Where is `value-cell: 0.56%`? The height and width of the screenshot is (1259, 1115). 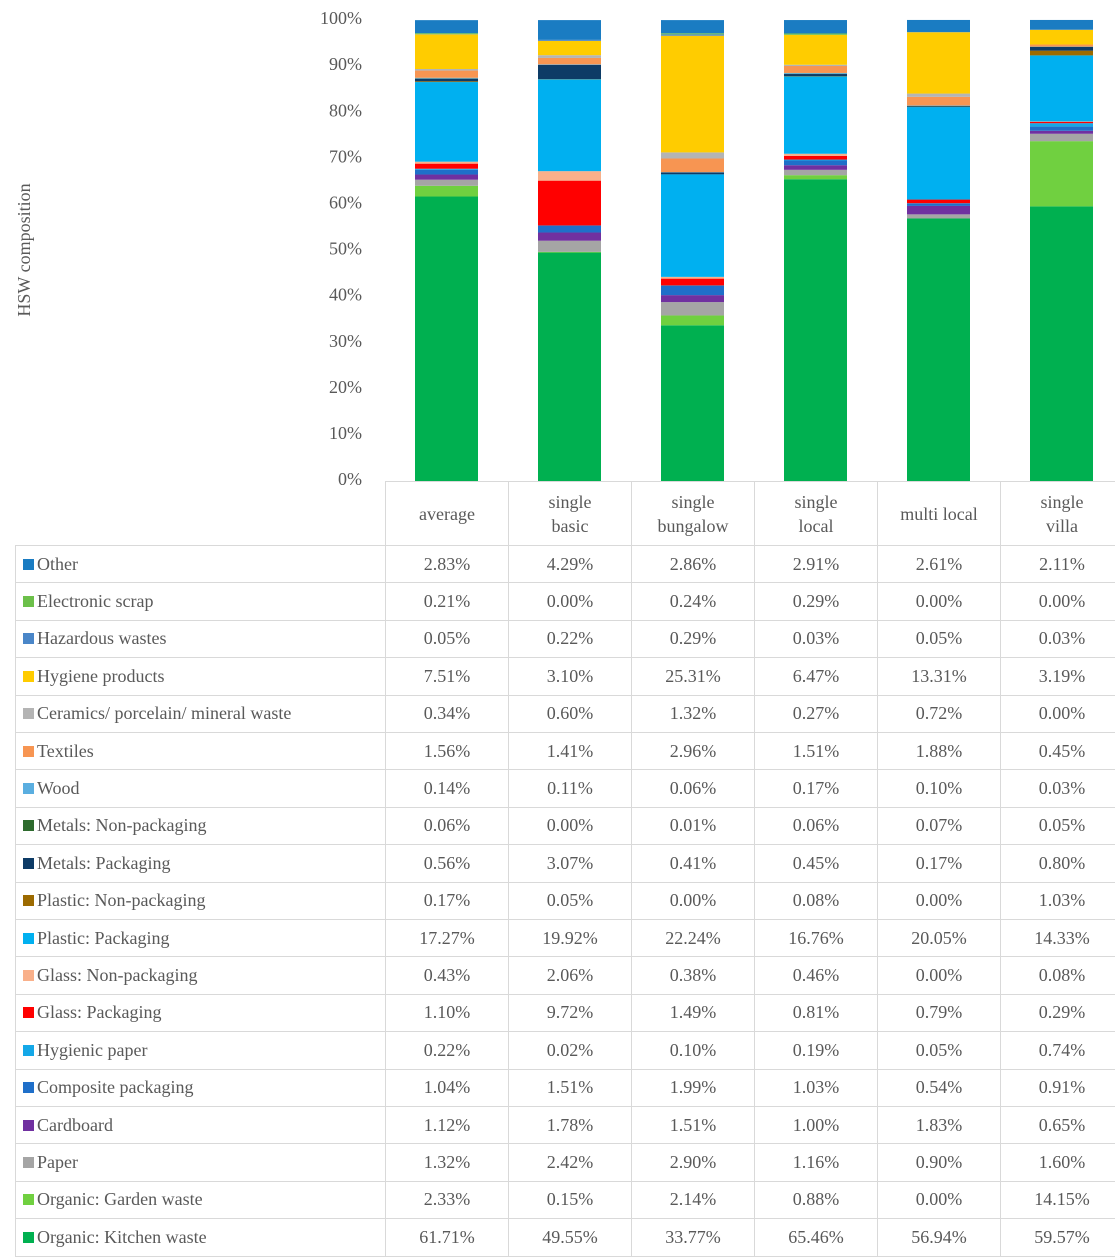 value-cell: 0.56% is located at coordinates (447, 863).